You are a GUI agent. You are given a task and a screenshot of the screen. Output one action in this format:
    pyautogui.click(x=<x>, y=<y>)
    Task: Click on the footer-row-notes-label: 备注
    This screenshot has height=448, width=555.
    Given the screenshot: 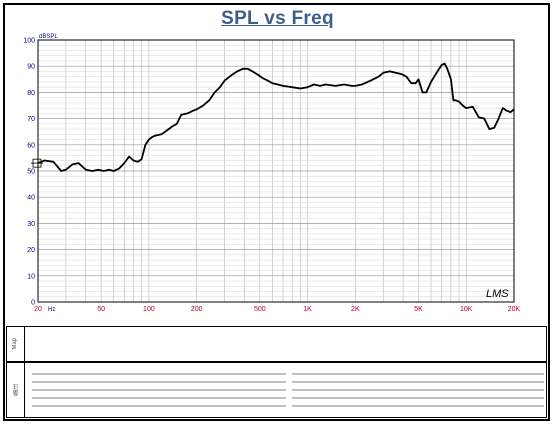 What is the action you would take?
    pyautogui.click(x=17, y=390)
    